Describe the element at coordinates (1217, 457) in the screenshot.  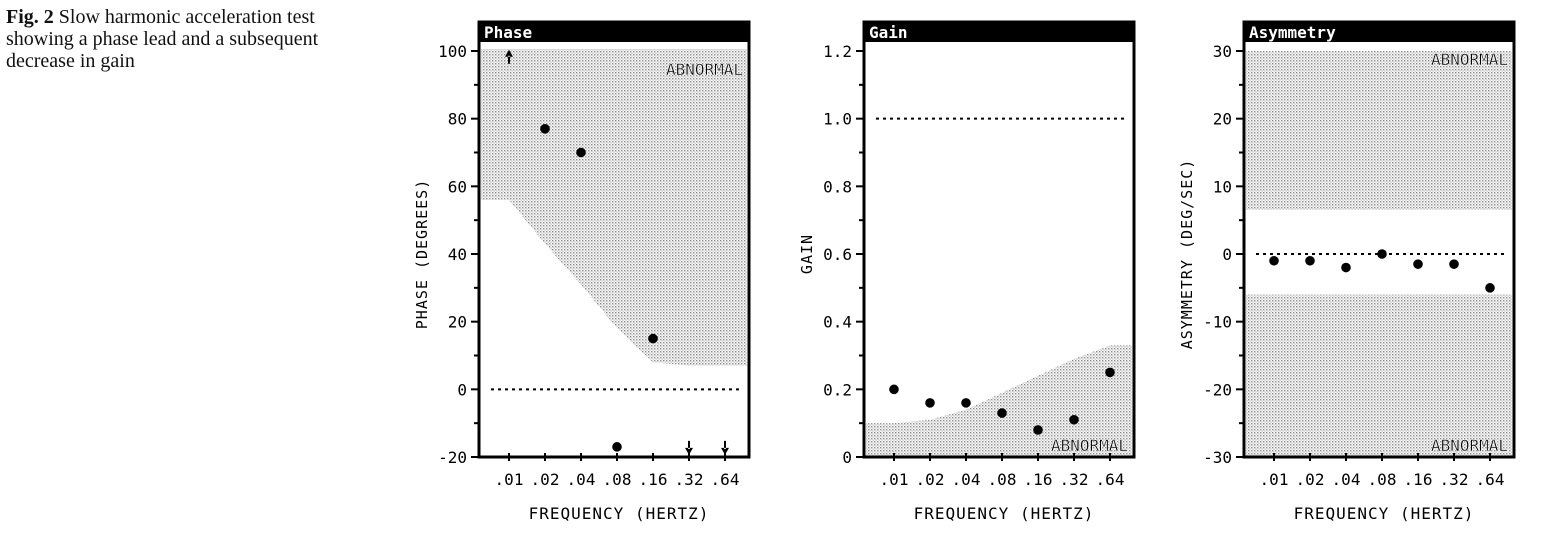
I see `y-tick-label: -30` at that location.